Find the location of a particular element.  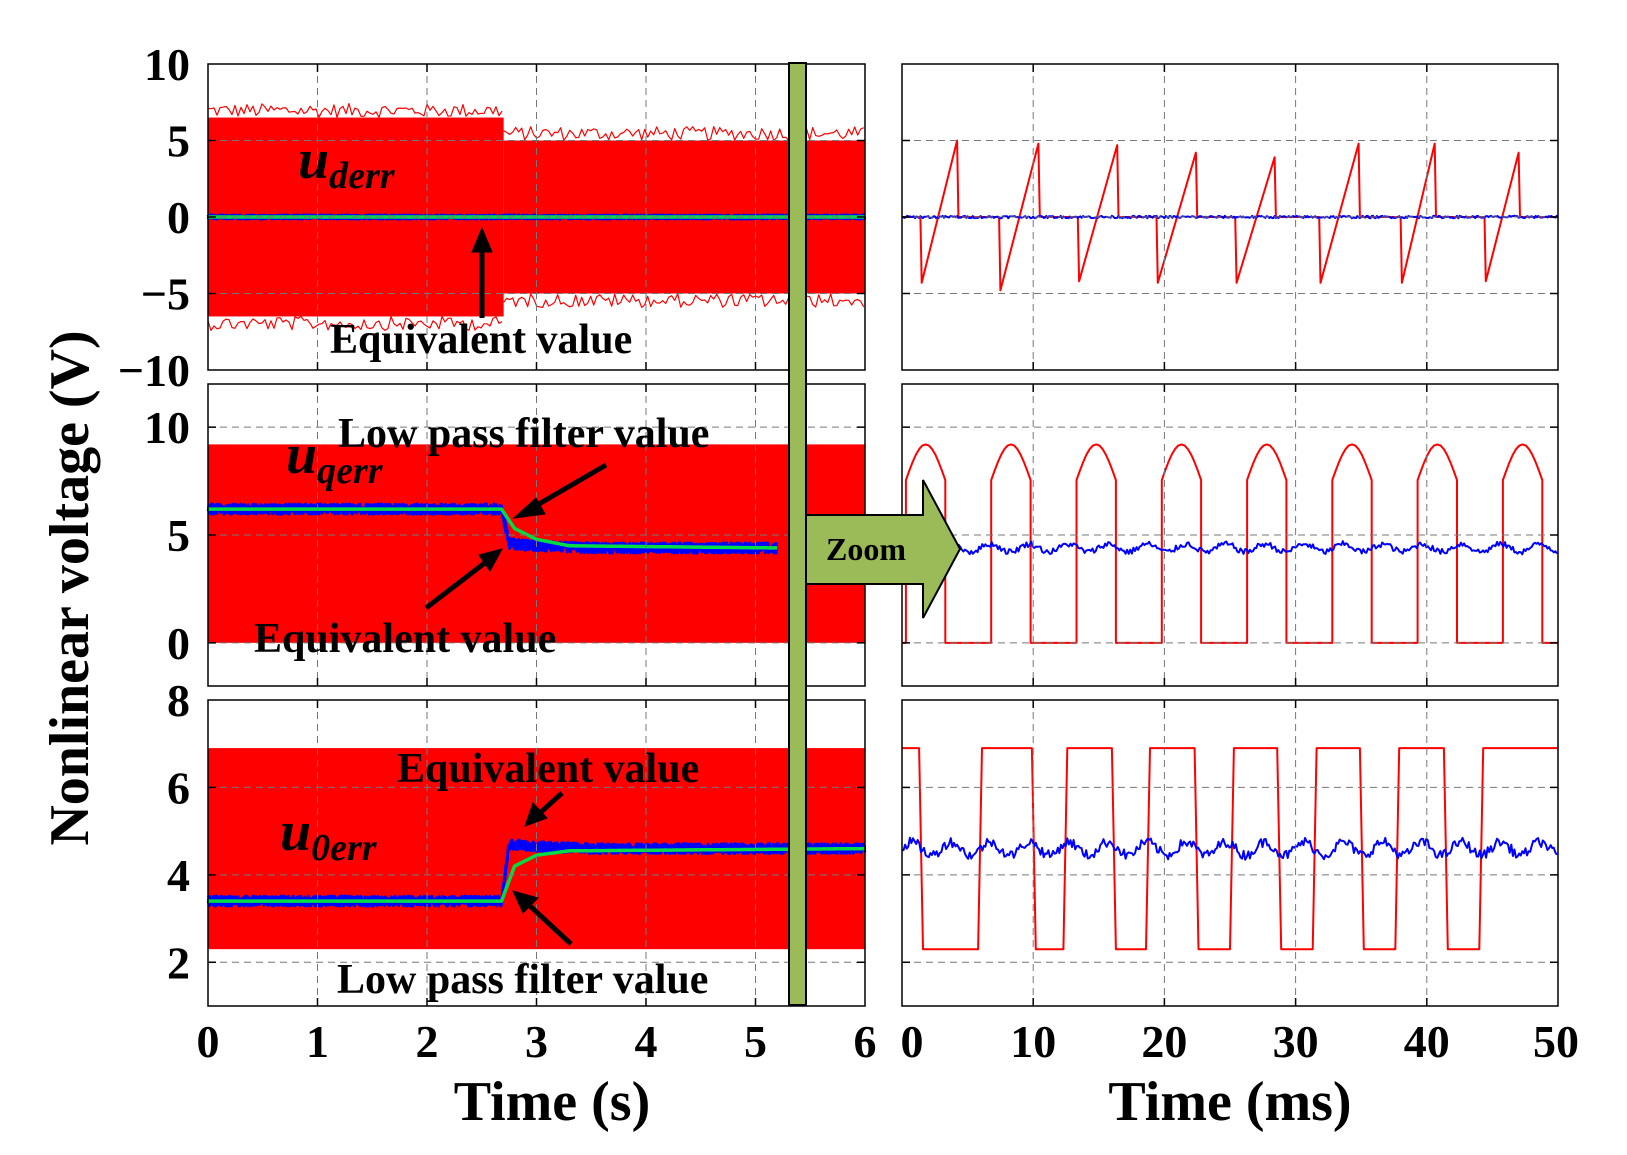

arrow-bot-equivalent-head is located at coordinates (536, 814).